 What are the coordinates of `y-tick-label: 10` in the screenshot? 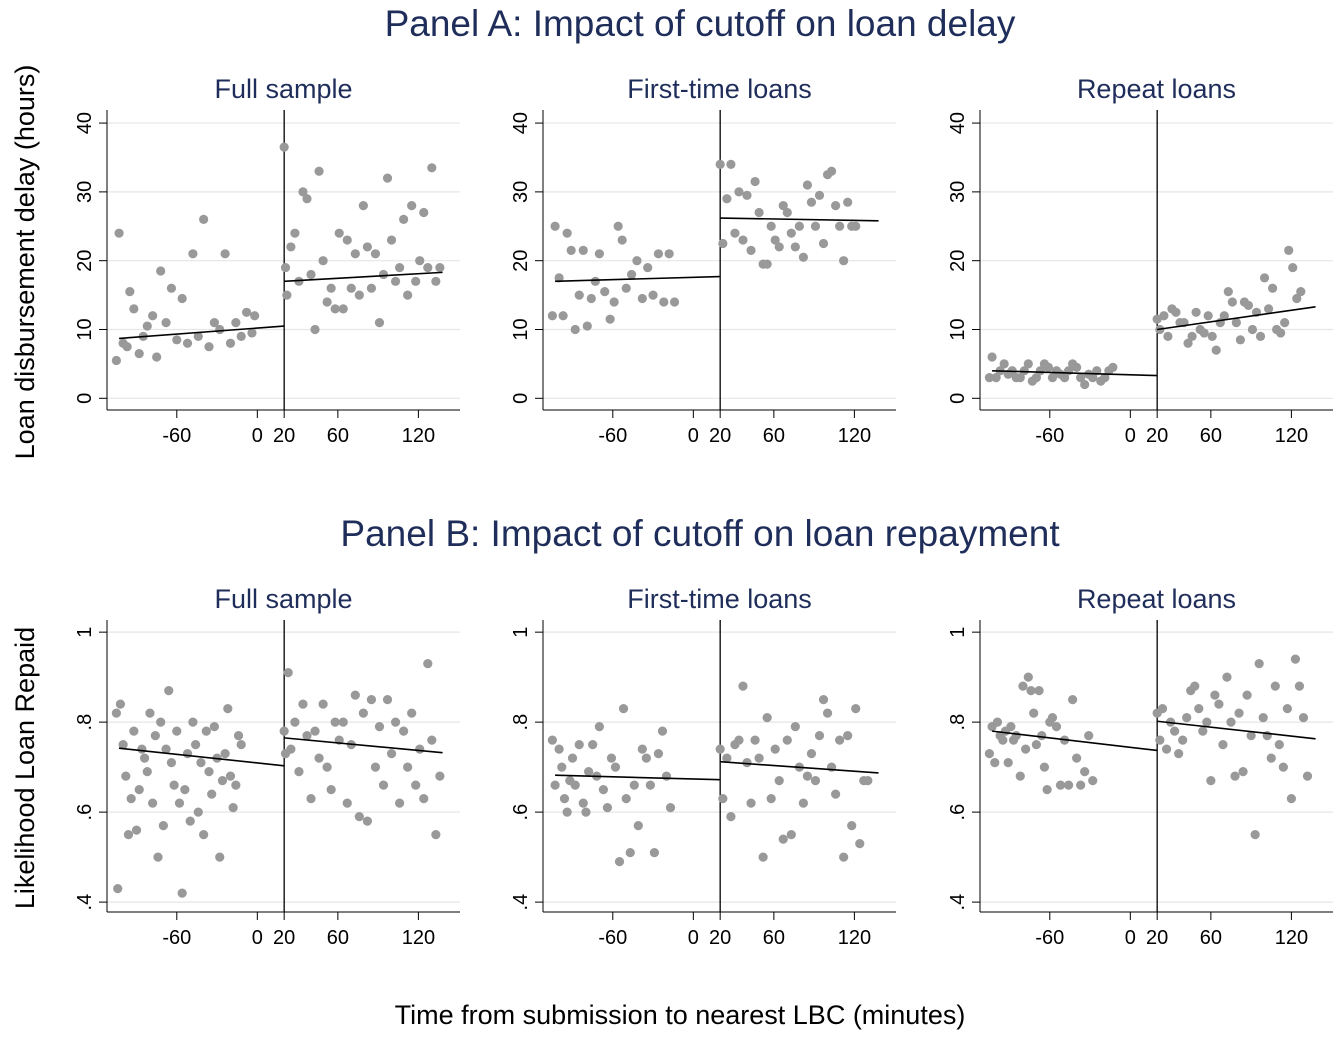 It's located at (521, 329).